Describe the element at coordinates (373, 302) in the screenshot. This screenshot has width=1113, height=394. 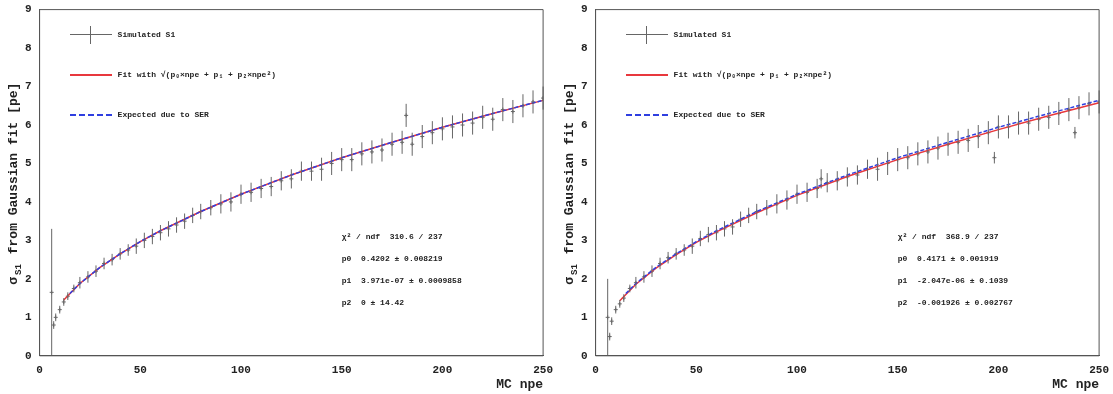
I see `annotation: p2 0 ± 14.42` at that location.